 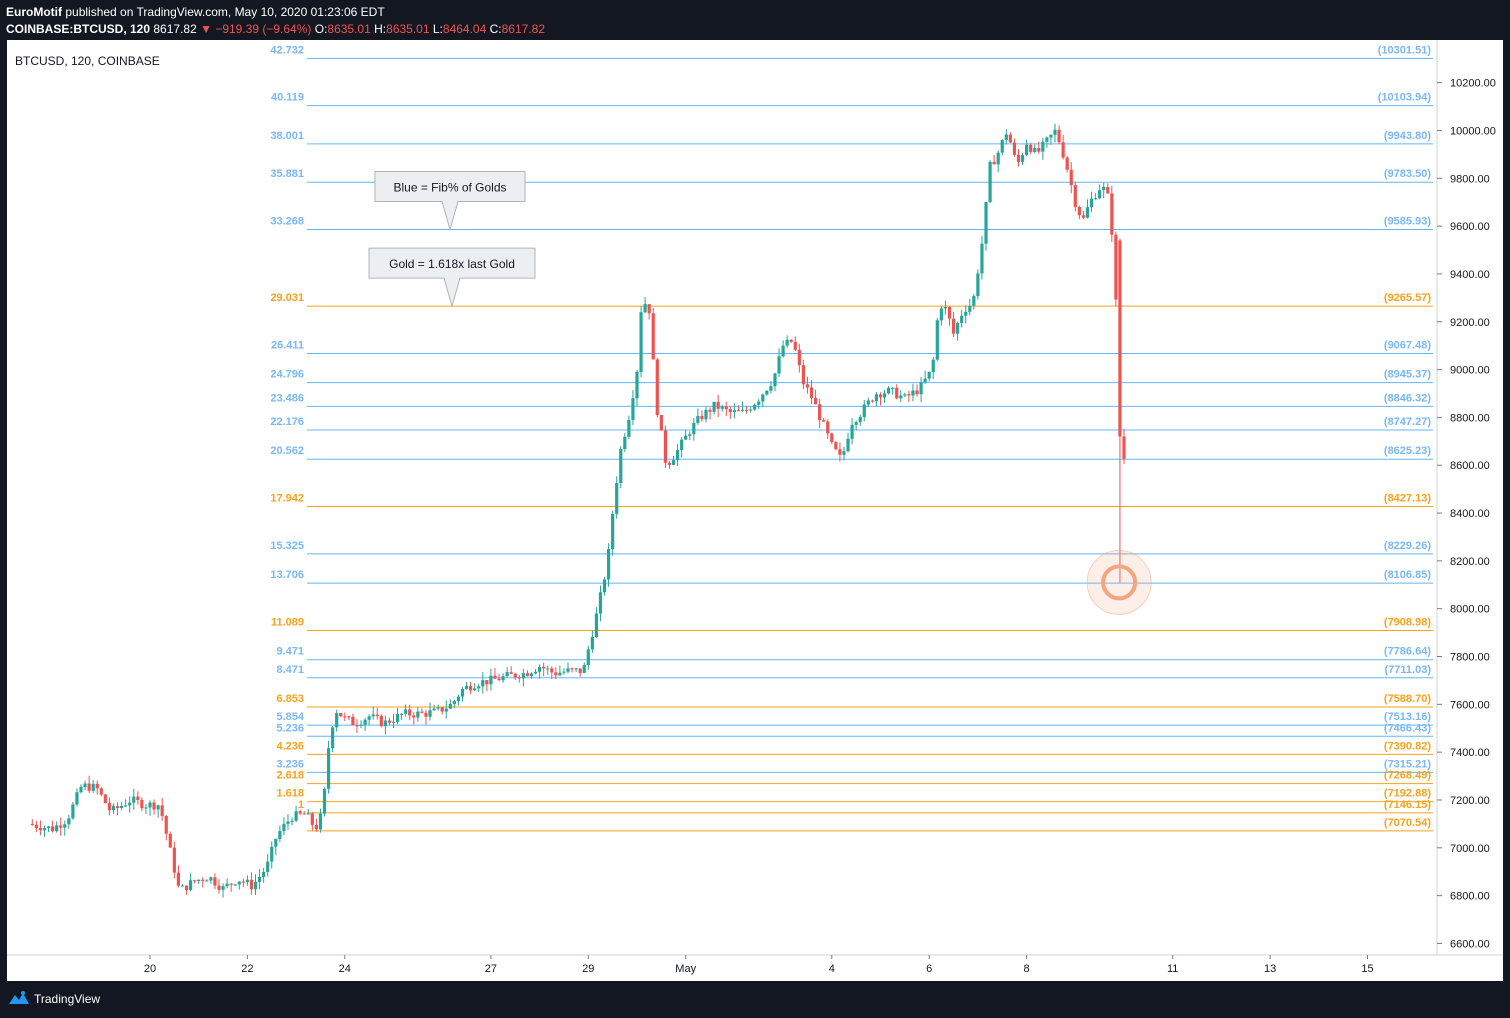 I want to click on high-value: 8635.01, so click(x=408, y=29).